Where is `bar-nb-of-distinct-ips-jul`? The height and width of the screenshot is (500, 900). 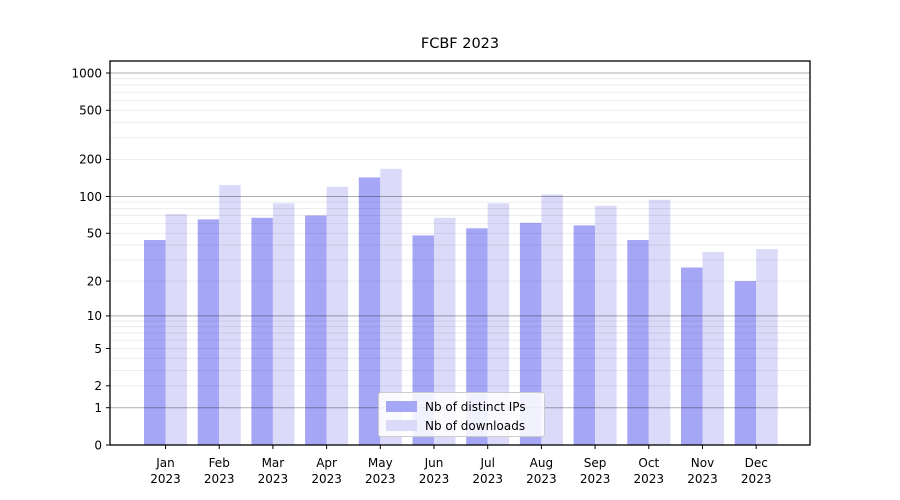 bar-nb-of-distinct-ips-jul is located at coordinates (477, 336).